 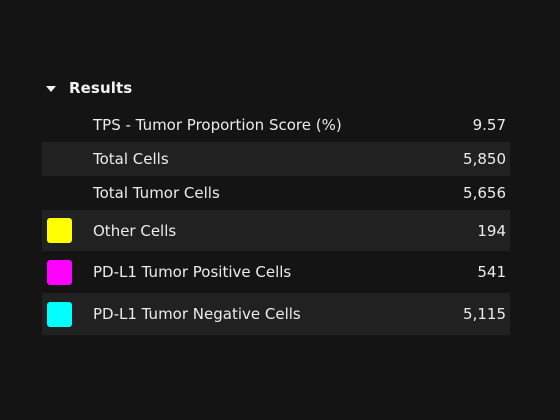 I want to click on result-label: Total Cells, so click(x=131, y=159).